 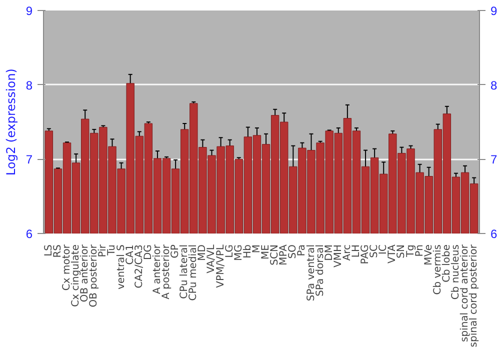 I want to click on x-tick-label: SN, so click(x=402, y=251).